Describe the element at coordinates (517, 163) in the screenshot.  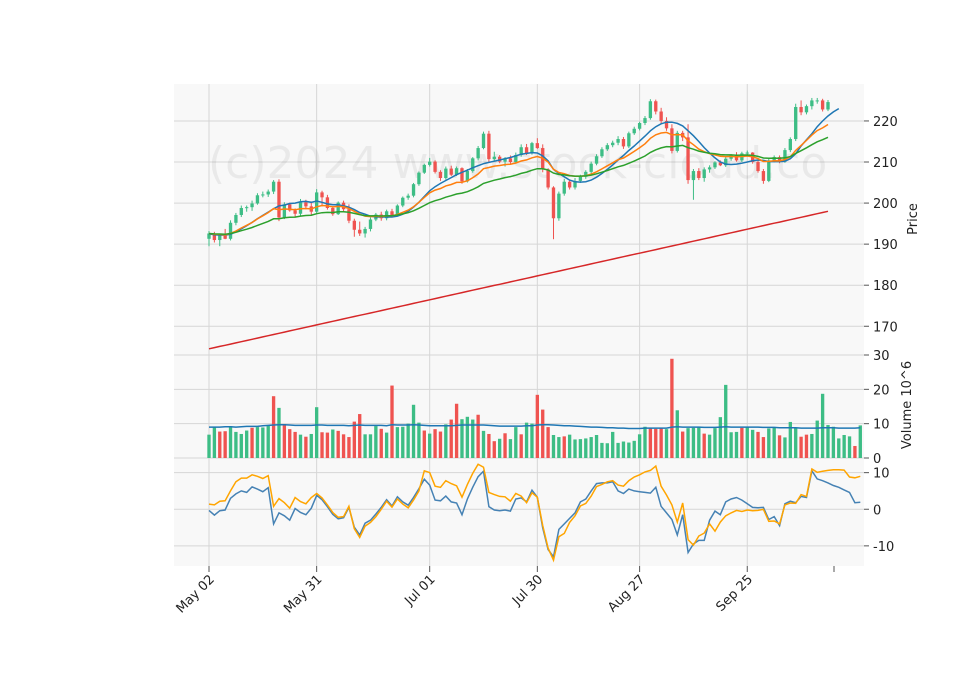
I see `watermark-text: (c)2024 www.stock-cloud.co` at that location.